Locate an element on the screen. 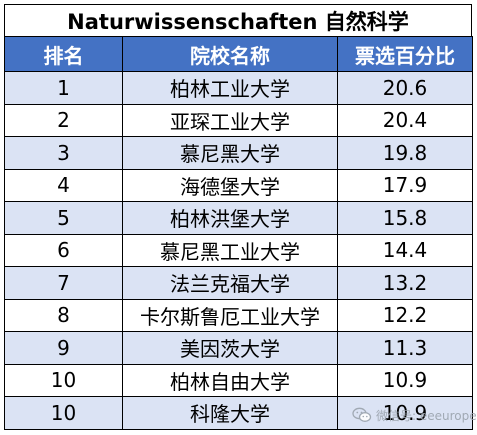 The width and height of the screenshot is (477, 435). table-row: 2 亚琛工业大学 20.4 is located at coordinates (238, 120).